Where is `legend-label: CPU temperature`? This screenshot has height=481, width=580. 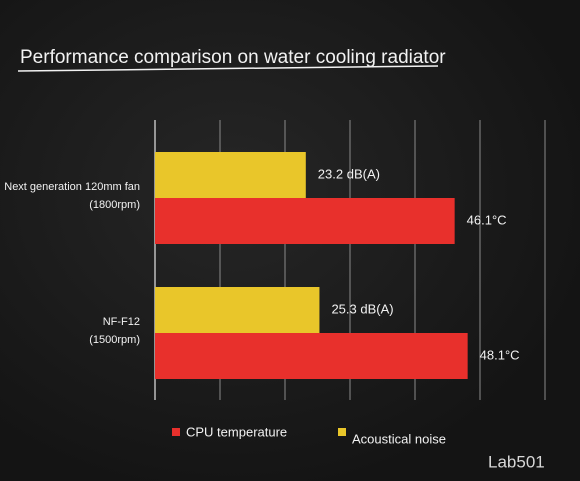 legend-label: CPU temperature is located at coordinates (236, 431).